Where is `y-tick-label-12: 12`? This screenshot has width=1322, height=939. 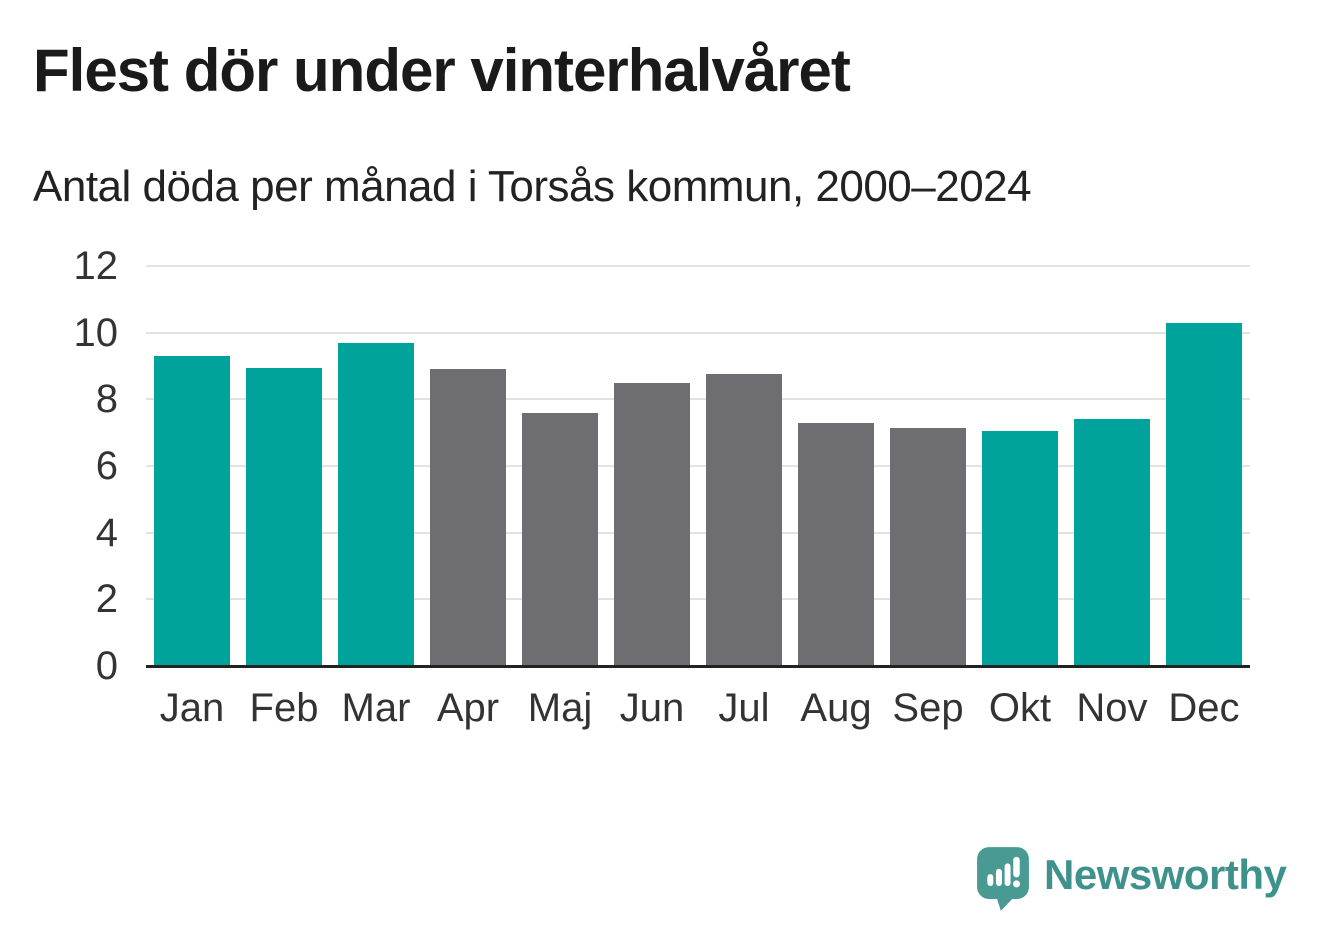
y-tick-label-12: 12 is located at coordinates (96, 266).